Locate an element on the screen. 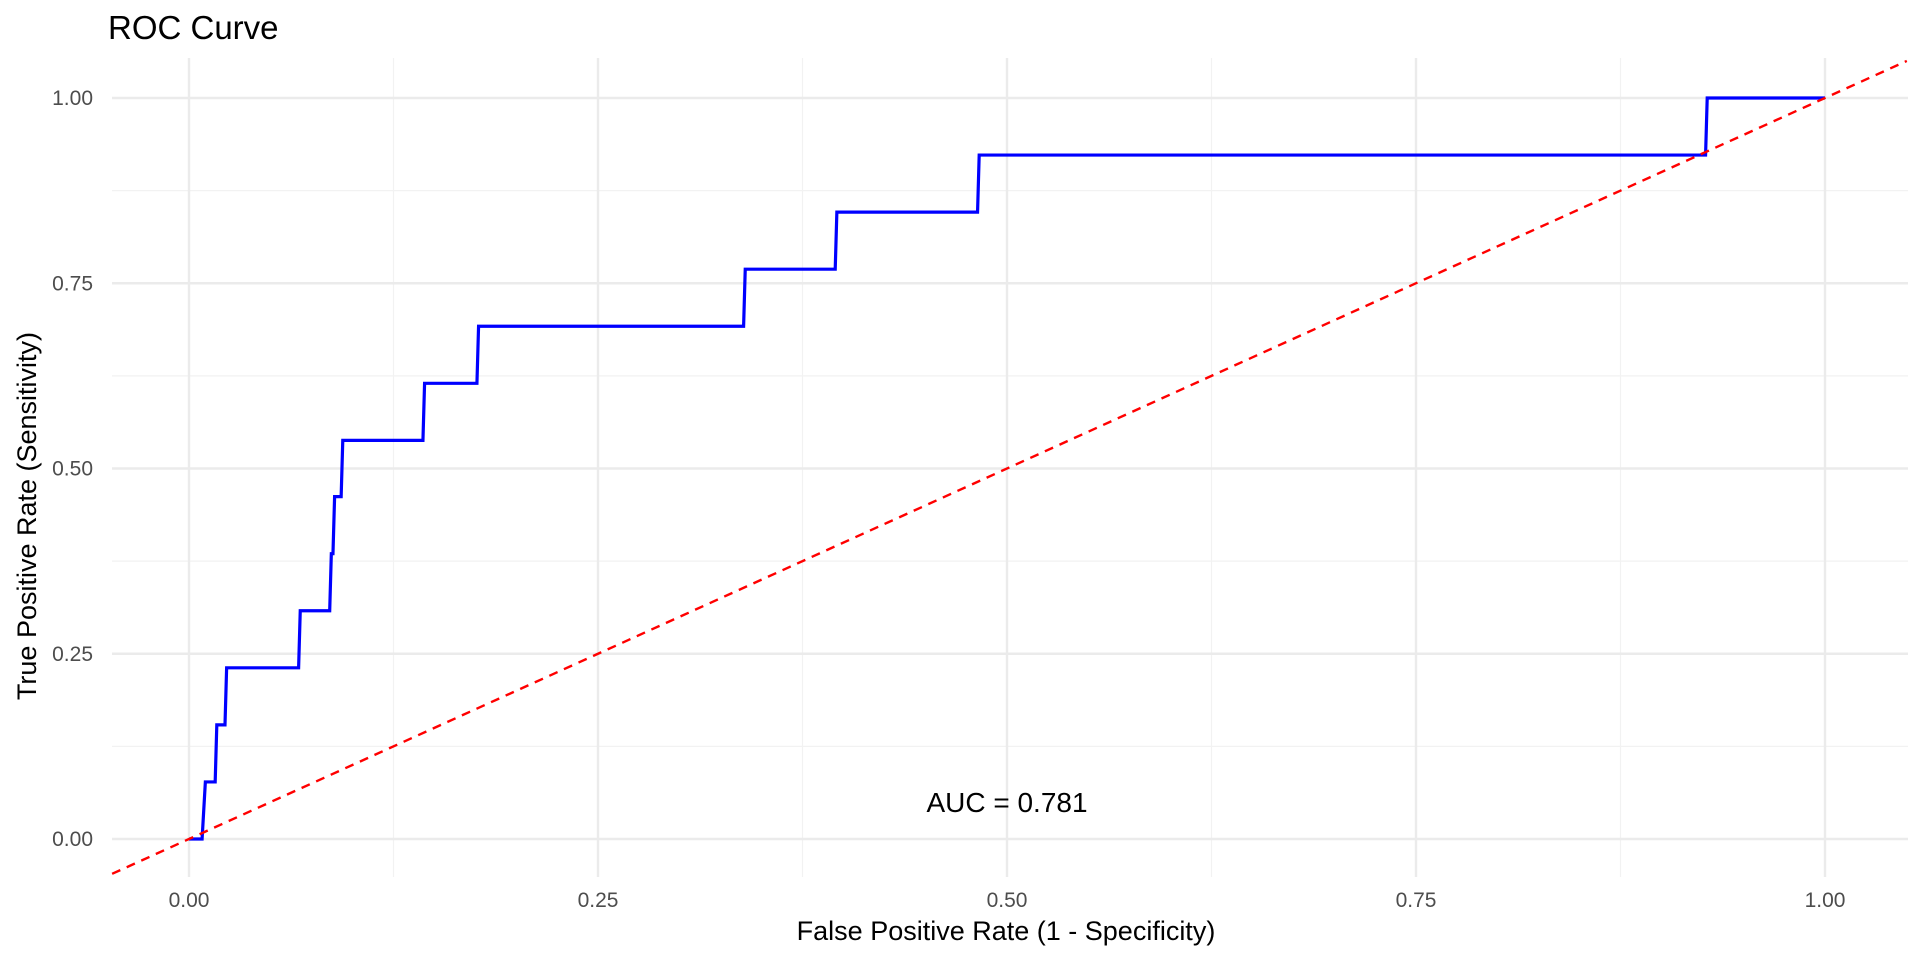 The image size is (1920, 960). auc-annotation: AUC = 0.781 is located at coordinates (1006, 802).